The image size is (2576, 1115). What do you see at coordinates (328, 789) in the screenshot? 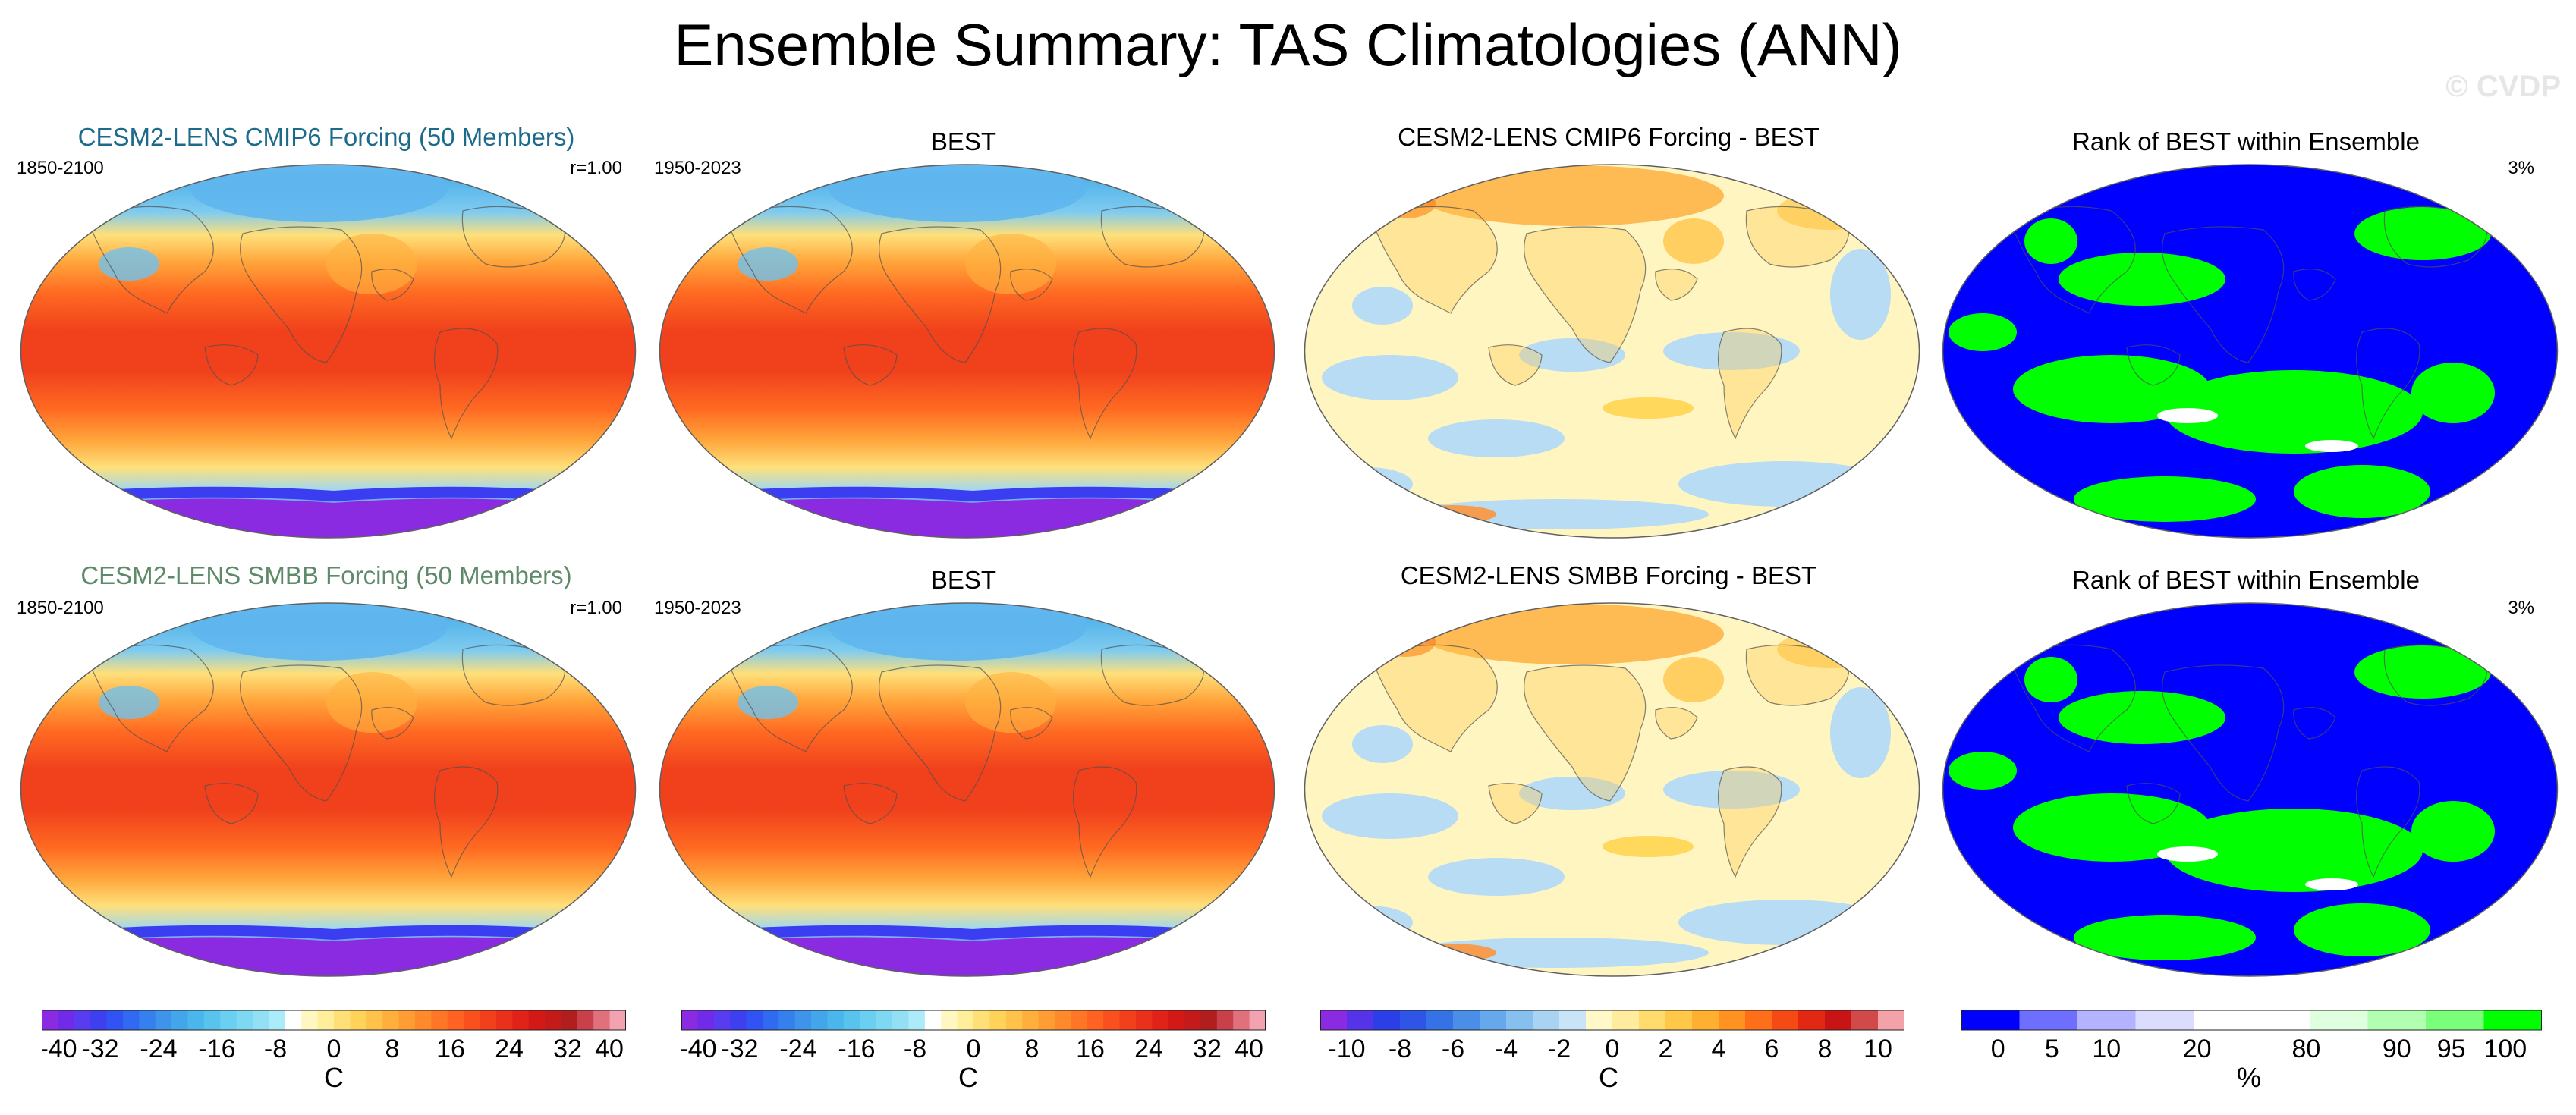
I see `map-r2c1` at bounding box center [328, 789].